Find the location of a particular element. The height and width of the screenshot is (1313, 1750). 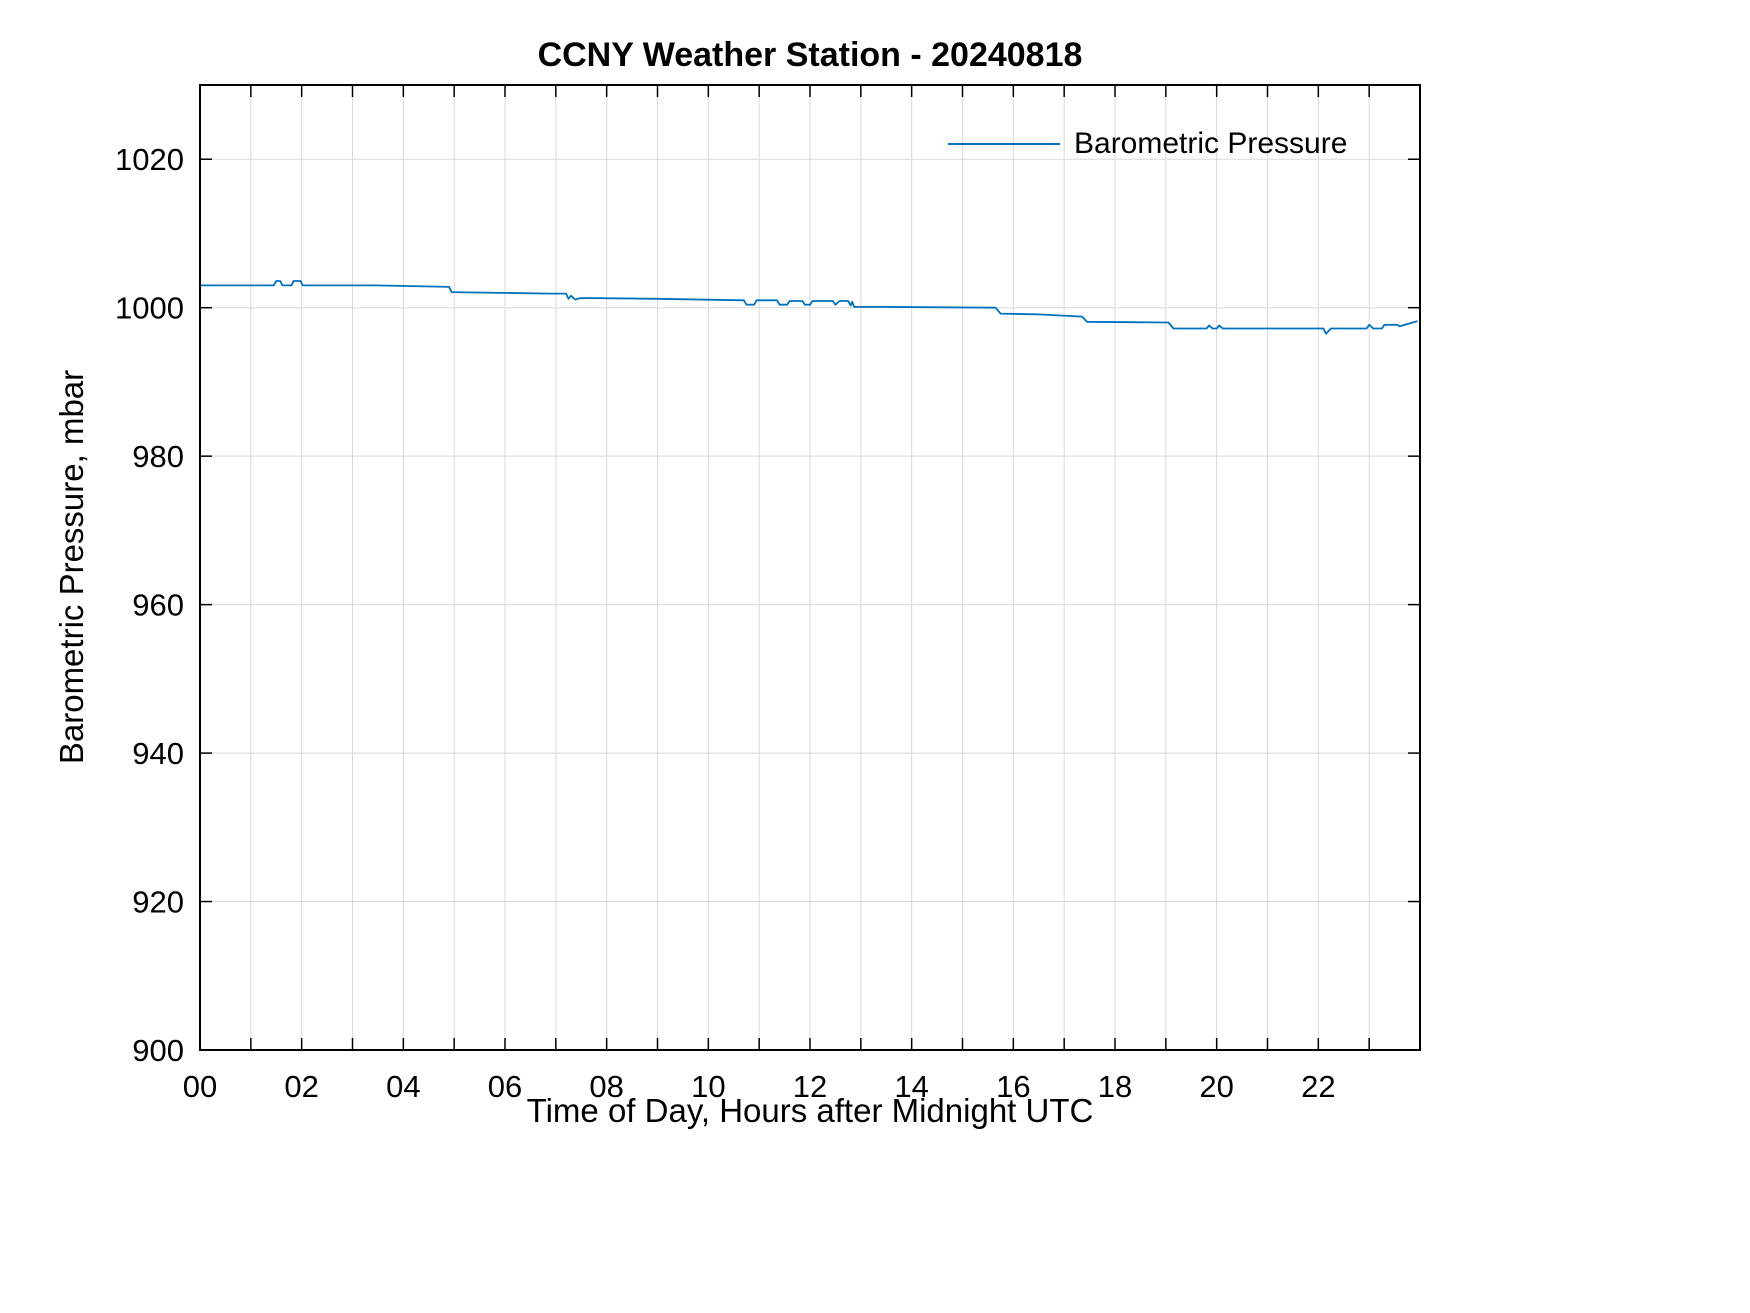

y-tick-label: 1000 is located at coordinates (149, 308).